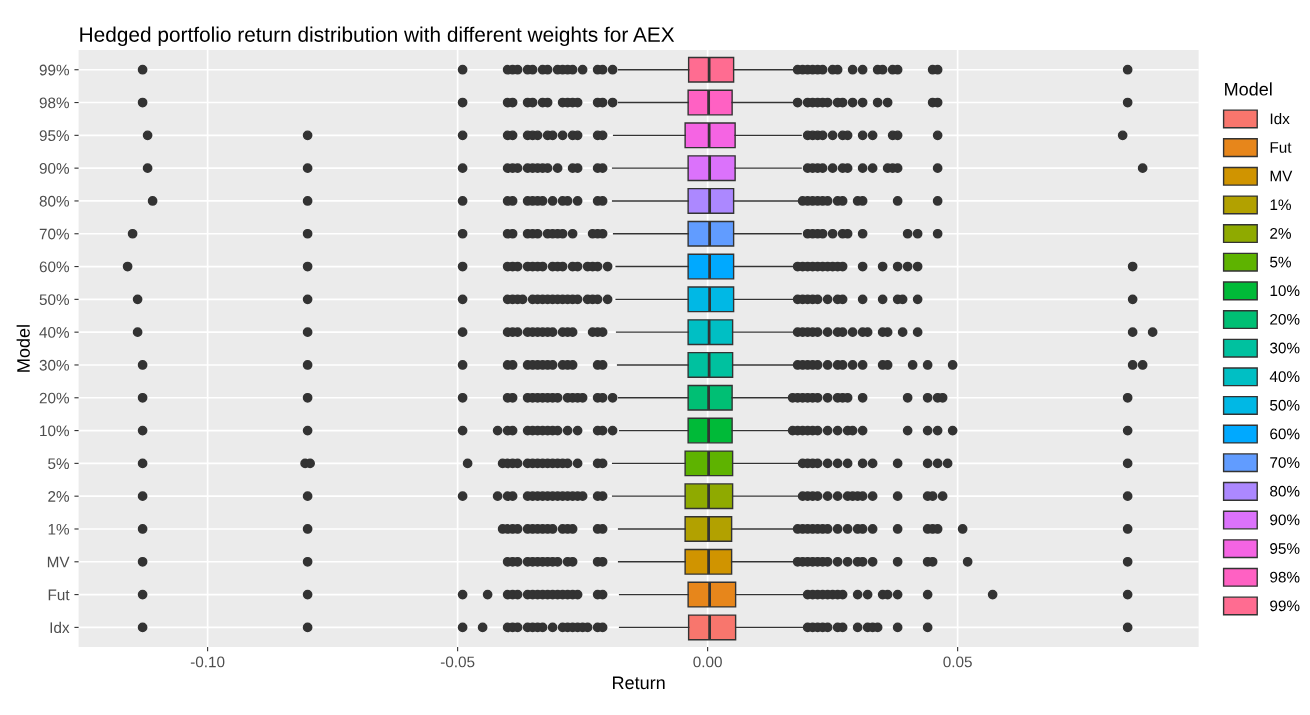 The height and width of the screenshot is (715, 1310). What do you see at coordinates (59, 595) in the screenshot?
I see `y-tick-label: Fut` at bounding box center [59, 595].